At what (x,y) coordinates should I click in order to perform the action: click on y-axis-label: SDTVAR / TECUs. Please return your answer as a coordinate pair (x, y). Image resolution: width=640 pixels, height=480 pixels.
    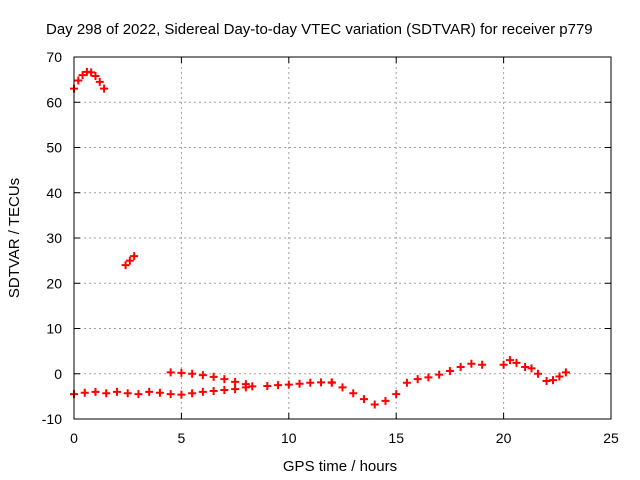
    Looking at the image, I should click on (14, 238).